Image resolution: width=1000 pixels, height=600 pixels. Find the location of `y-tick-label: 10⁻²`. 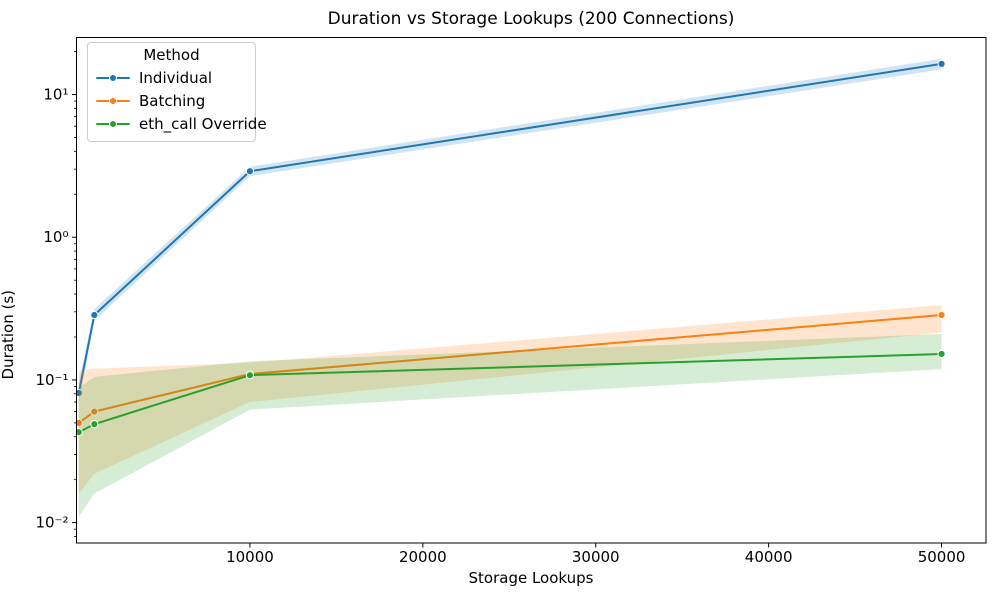

y-tick-label: 10⁻² is located at coordinates (51, 523).